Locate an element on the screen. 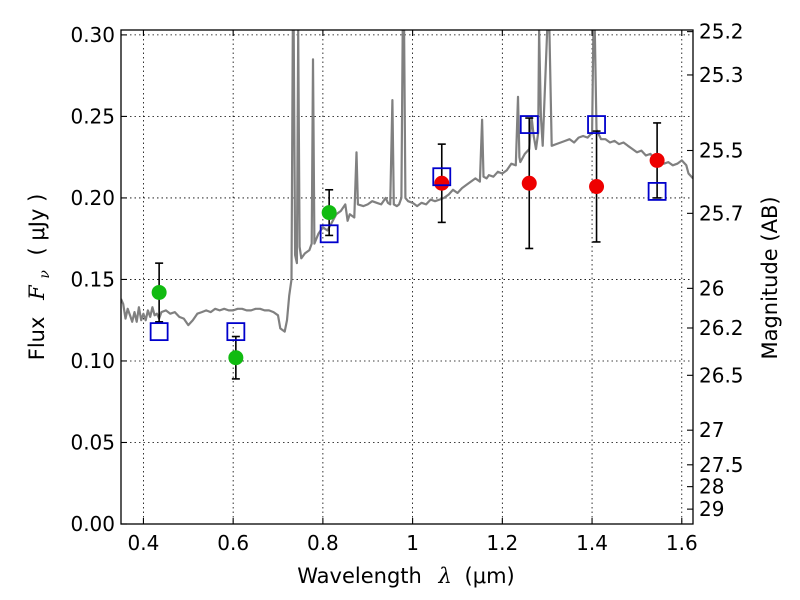 The width and height of the screenshot is (800, 600). x-tick-label: 0.8 is located at coordinates (323, 543).